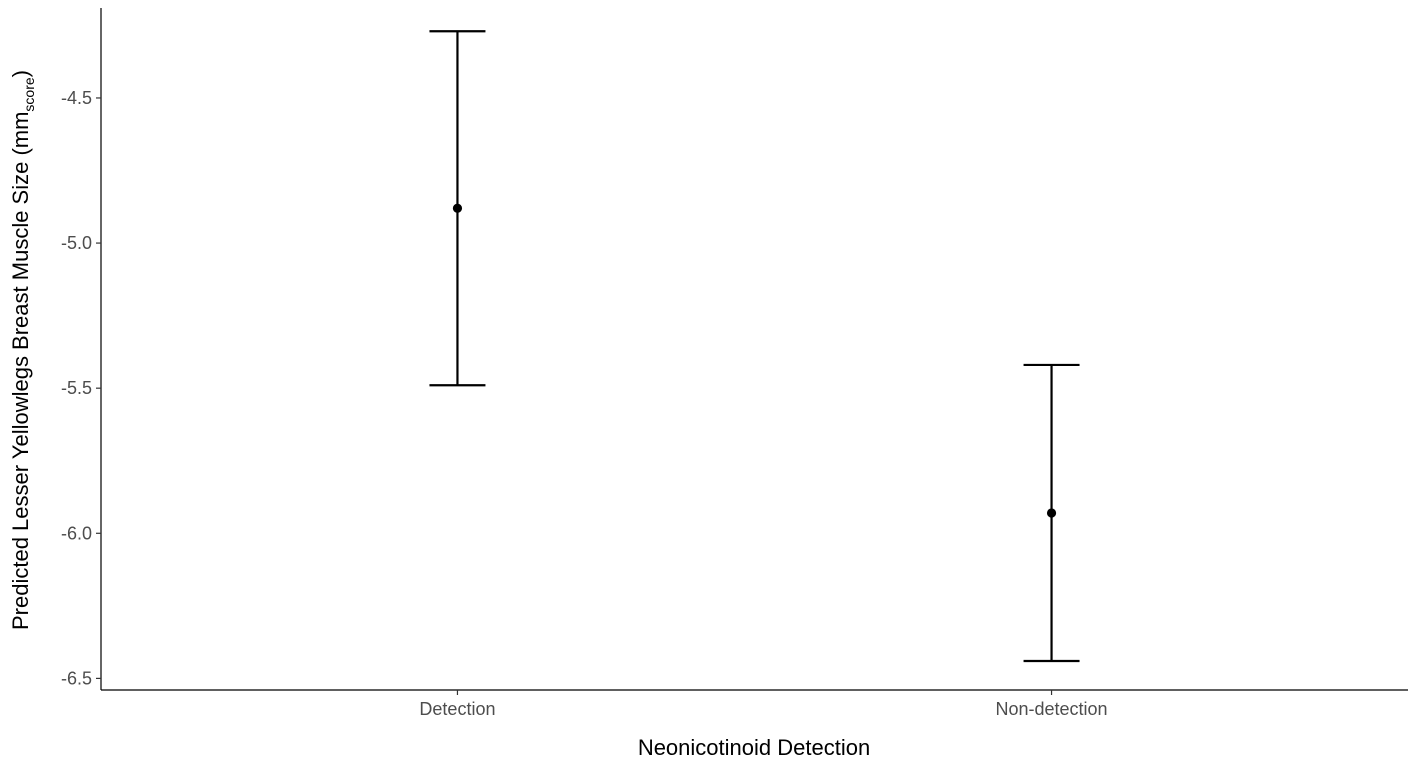 The image size is (1417, 768). Describe the element at coordinates (76, 98) in the screenshot. I see `y-tick-label: -4.5` at that location.